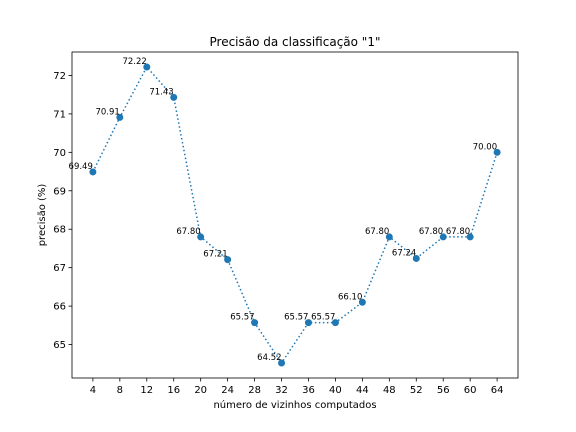  What do you see at coordinates (281, 390) in the screenshot?
I see `x-tick-label: 32` at bounding box center [281, 390].